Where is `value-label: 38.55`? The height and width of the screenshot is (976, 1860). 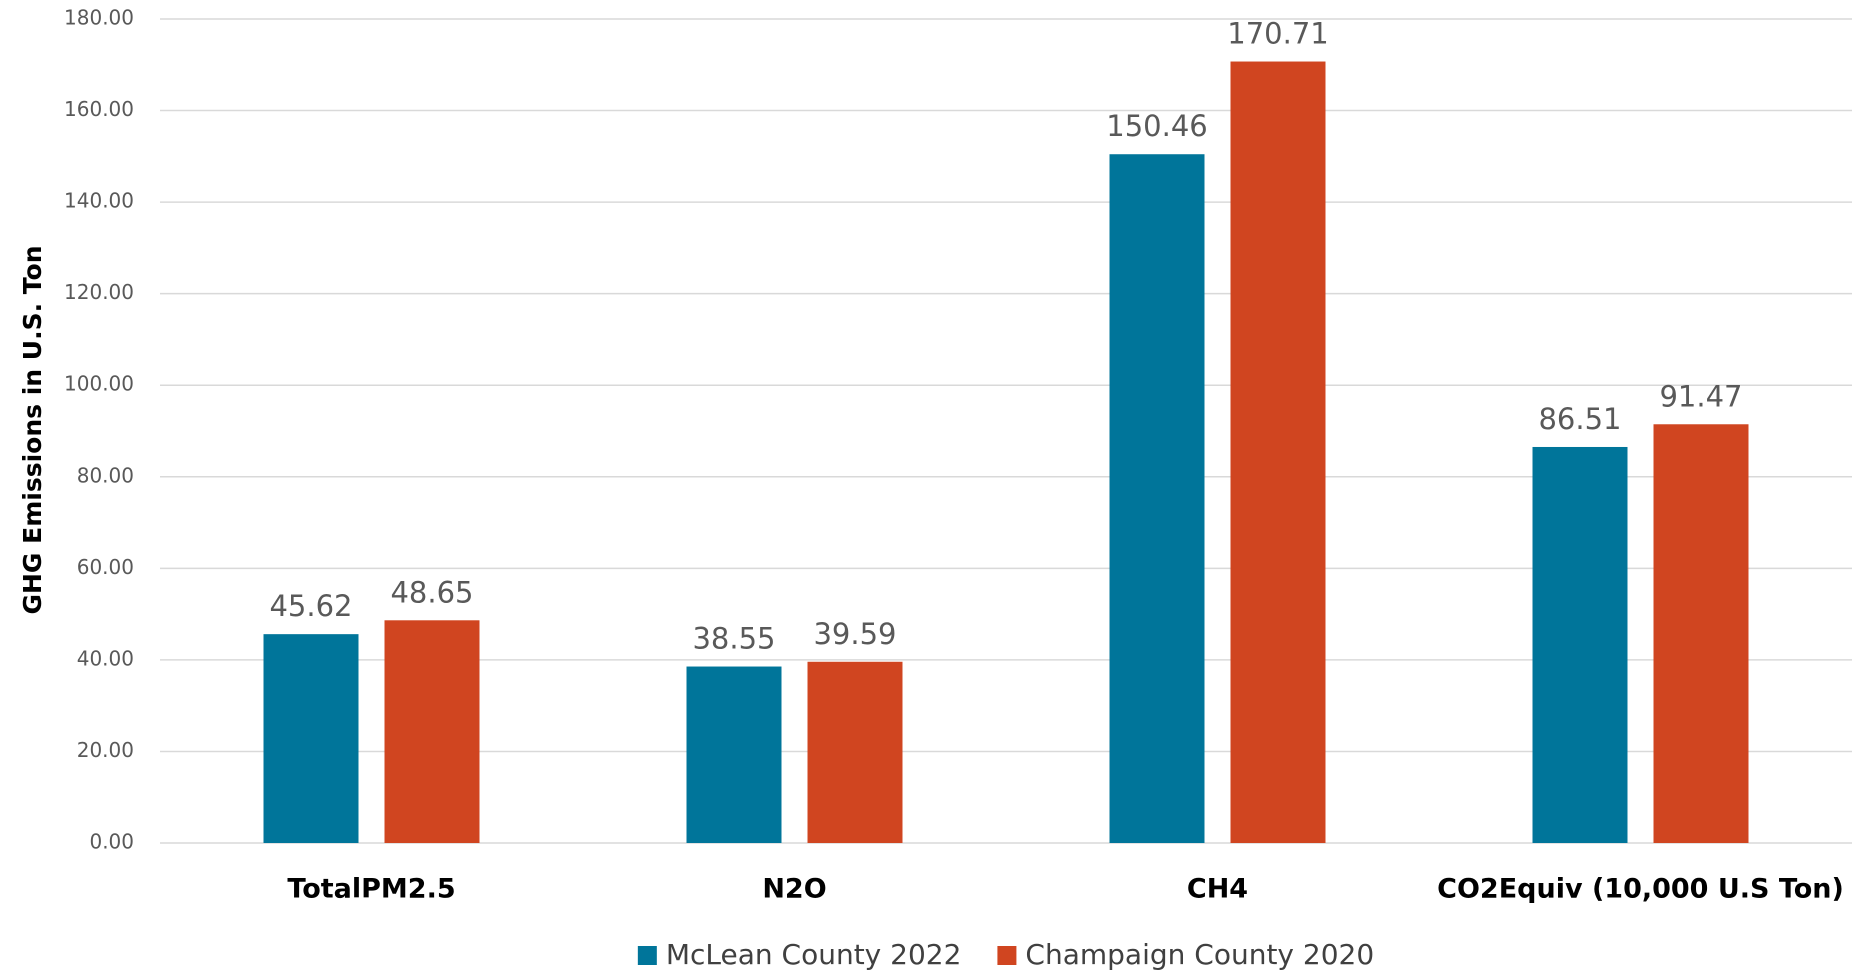 value-label: 38.55 is located at coordinates (733, 639).